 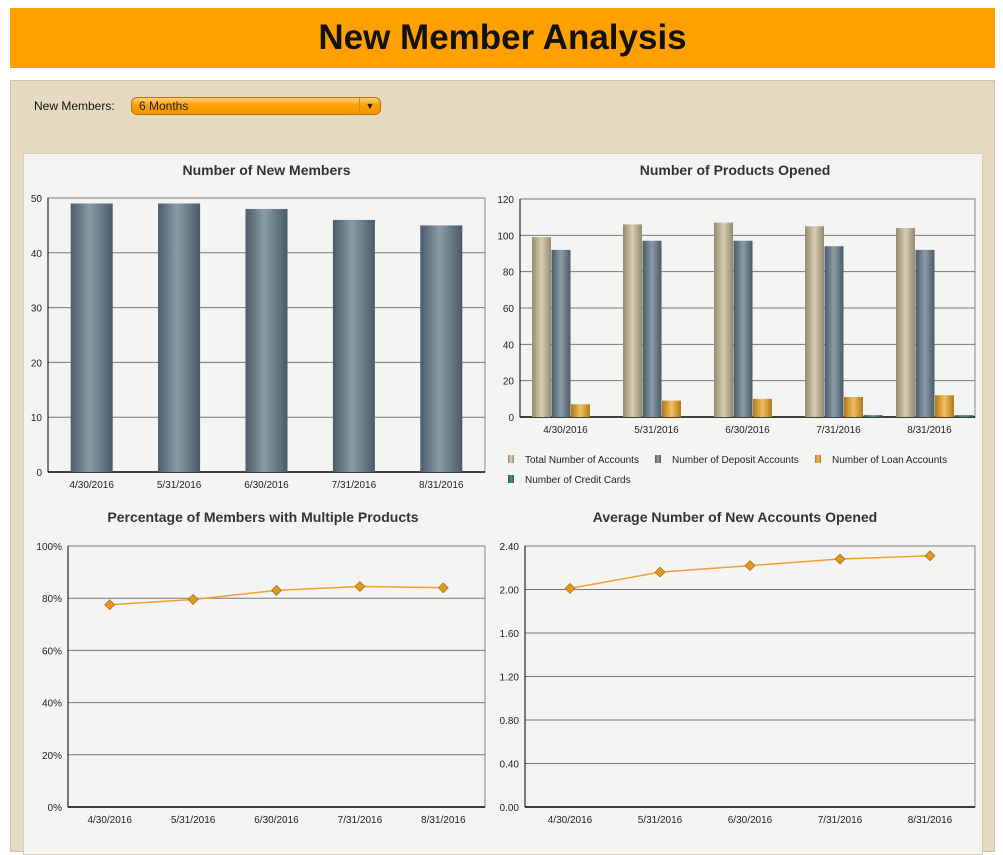 I want to click on y-tick-label: 100%, so click(x=49, y=547).